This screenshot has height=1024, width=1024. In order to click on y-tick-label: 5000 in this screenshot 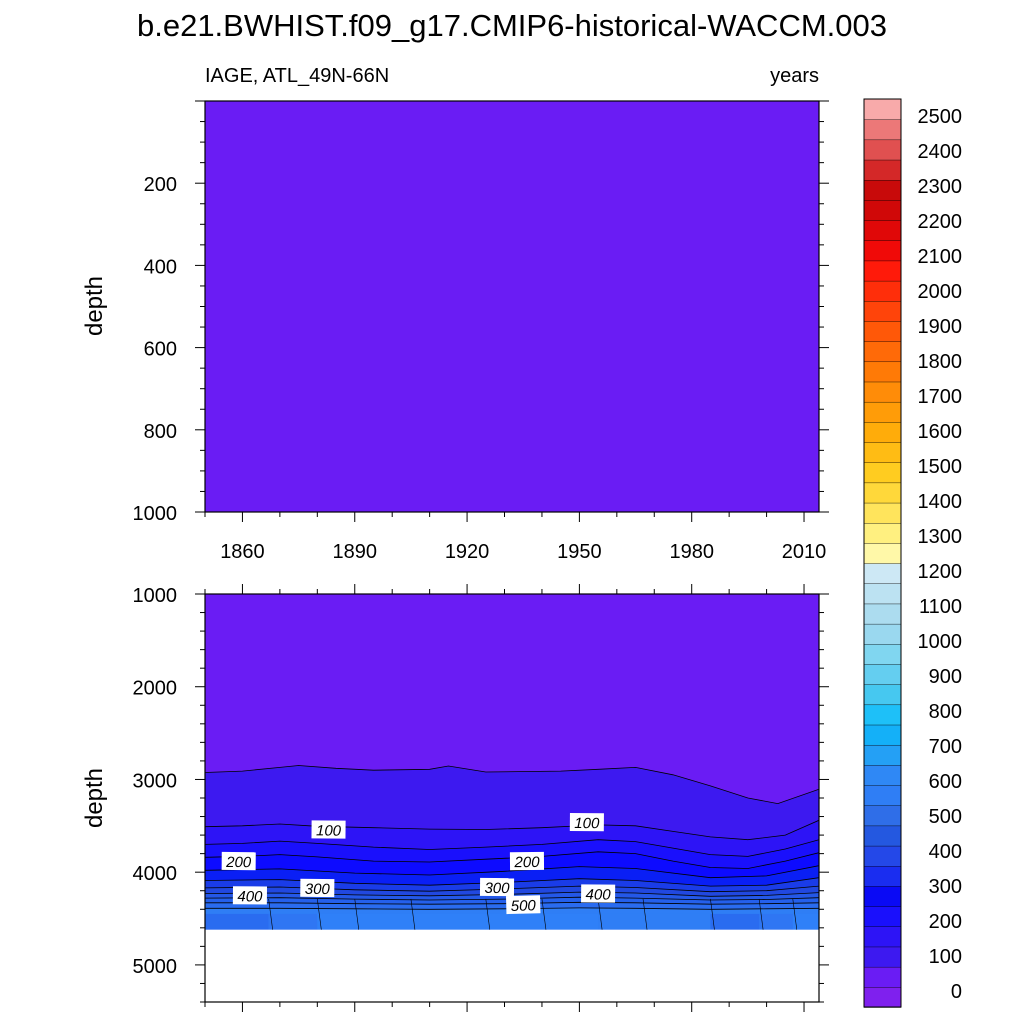, I will do `click(155, 967)`.